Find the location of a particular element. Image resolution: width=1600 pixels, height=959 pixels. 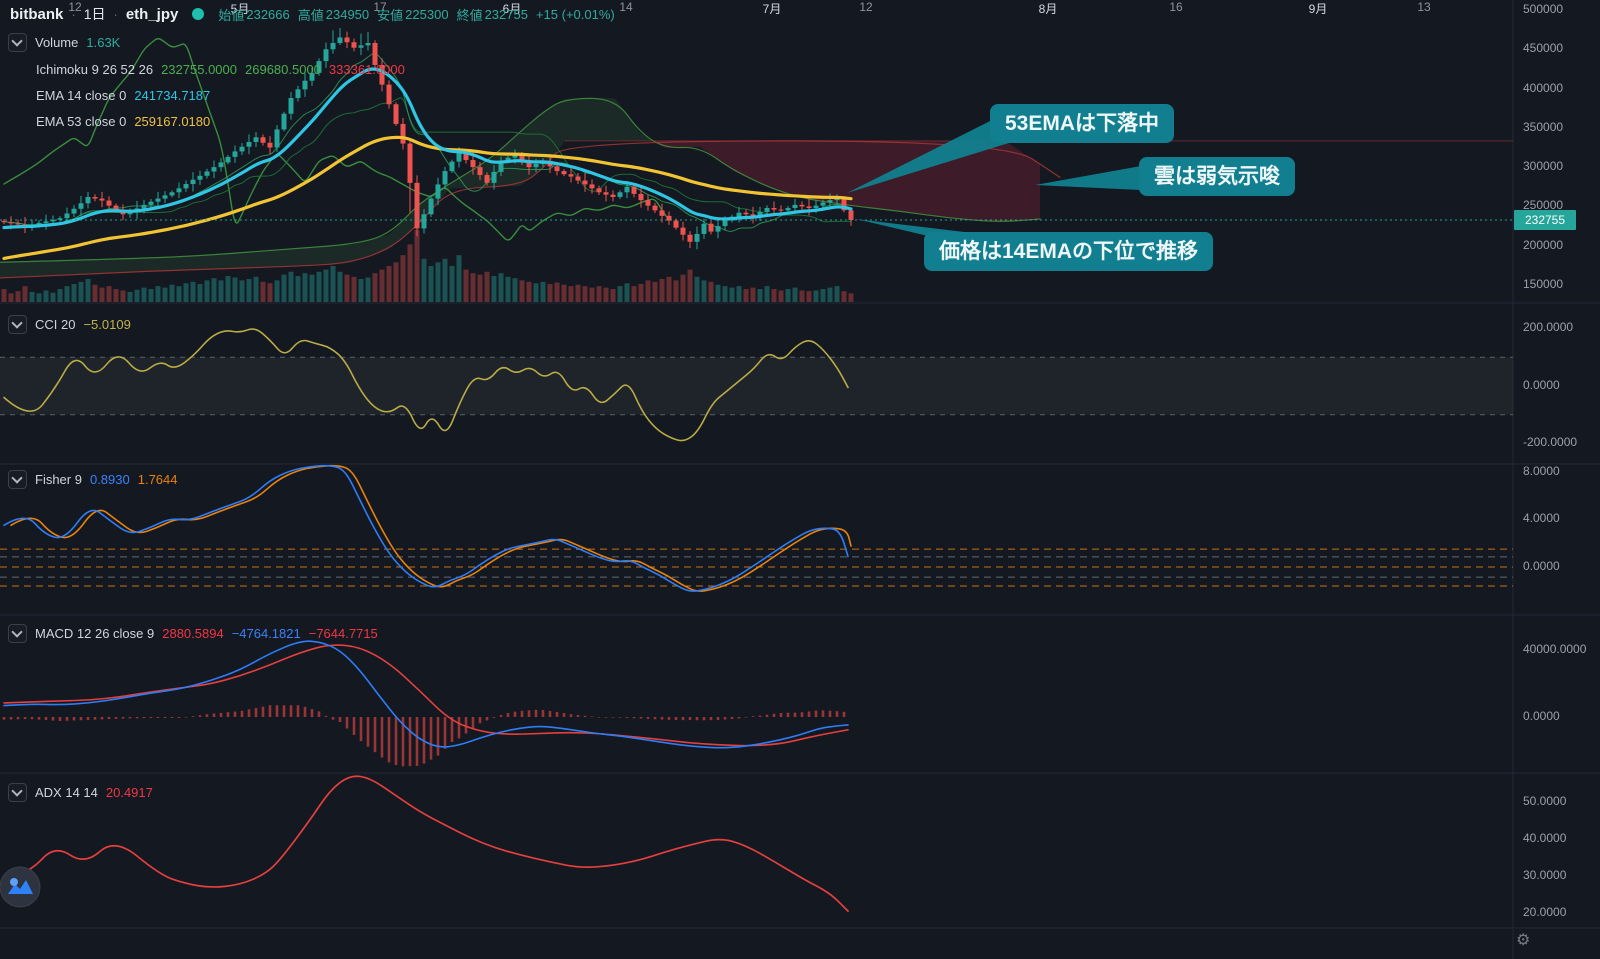

symbol-label: eth_jpy is located at coordinates (152, 14).